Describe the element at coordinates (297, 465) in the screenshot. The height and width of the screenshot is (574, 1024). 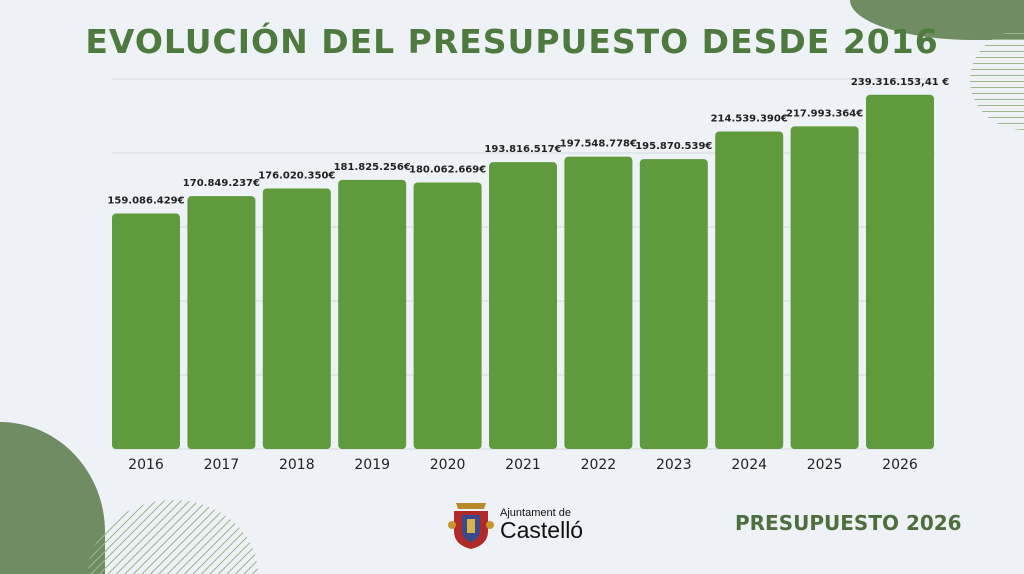
I see `x-tick-2018: 2018` at that location.